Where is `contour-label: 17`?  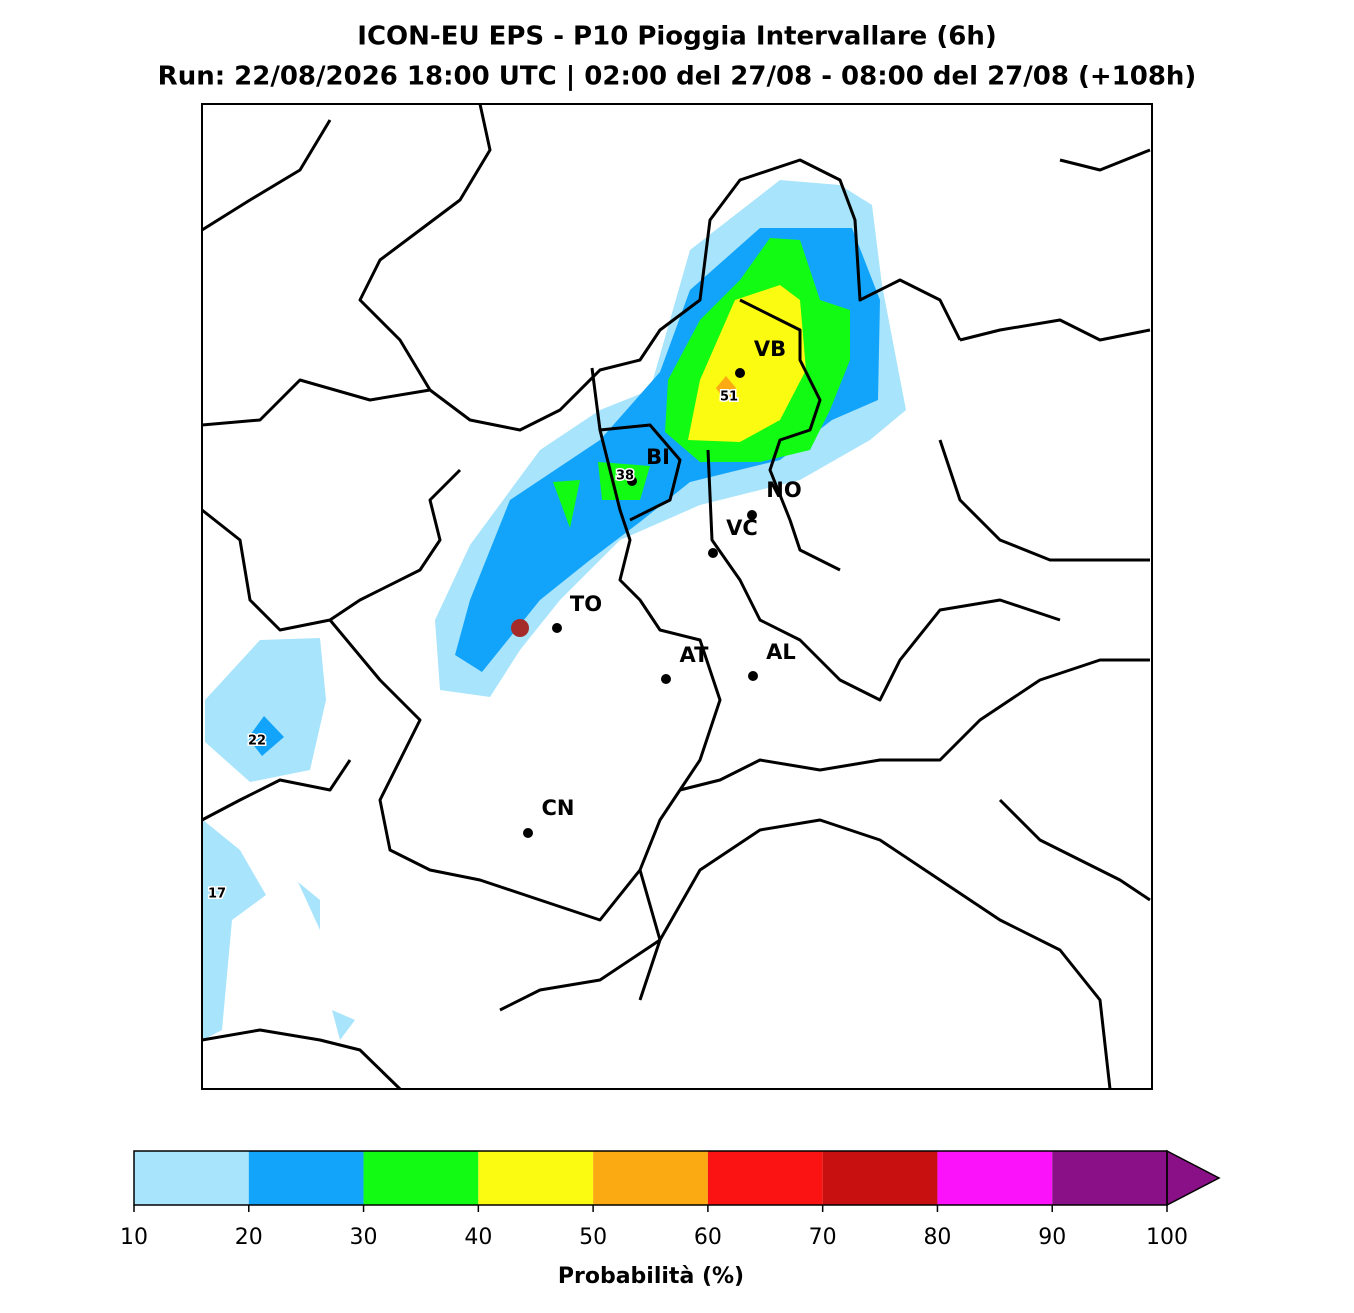
contour-label: 17 is located at coordinates (217, 894).